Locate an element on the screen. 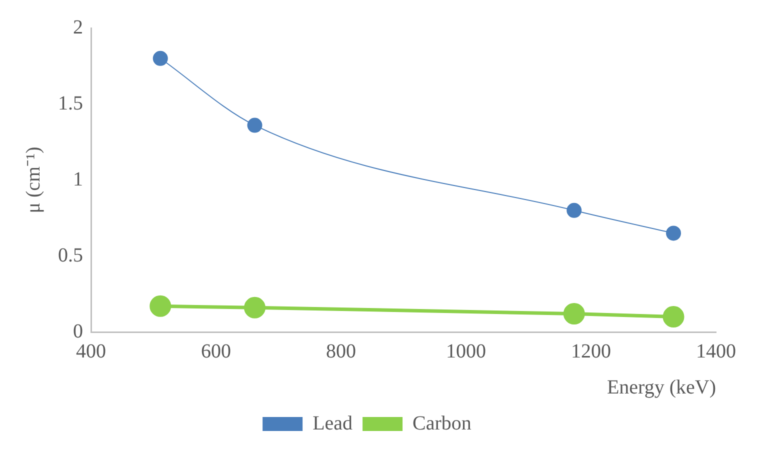 The image size is (764, 452). x-tick-label: 800 is located at coordinates (341, 351).